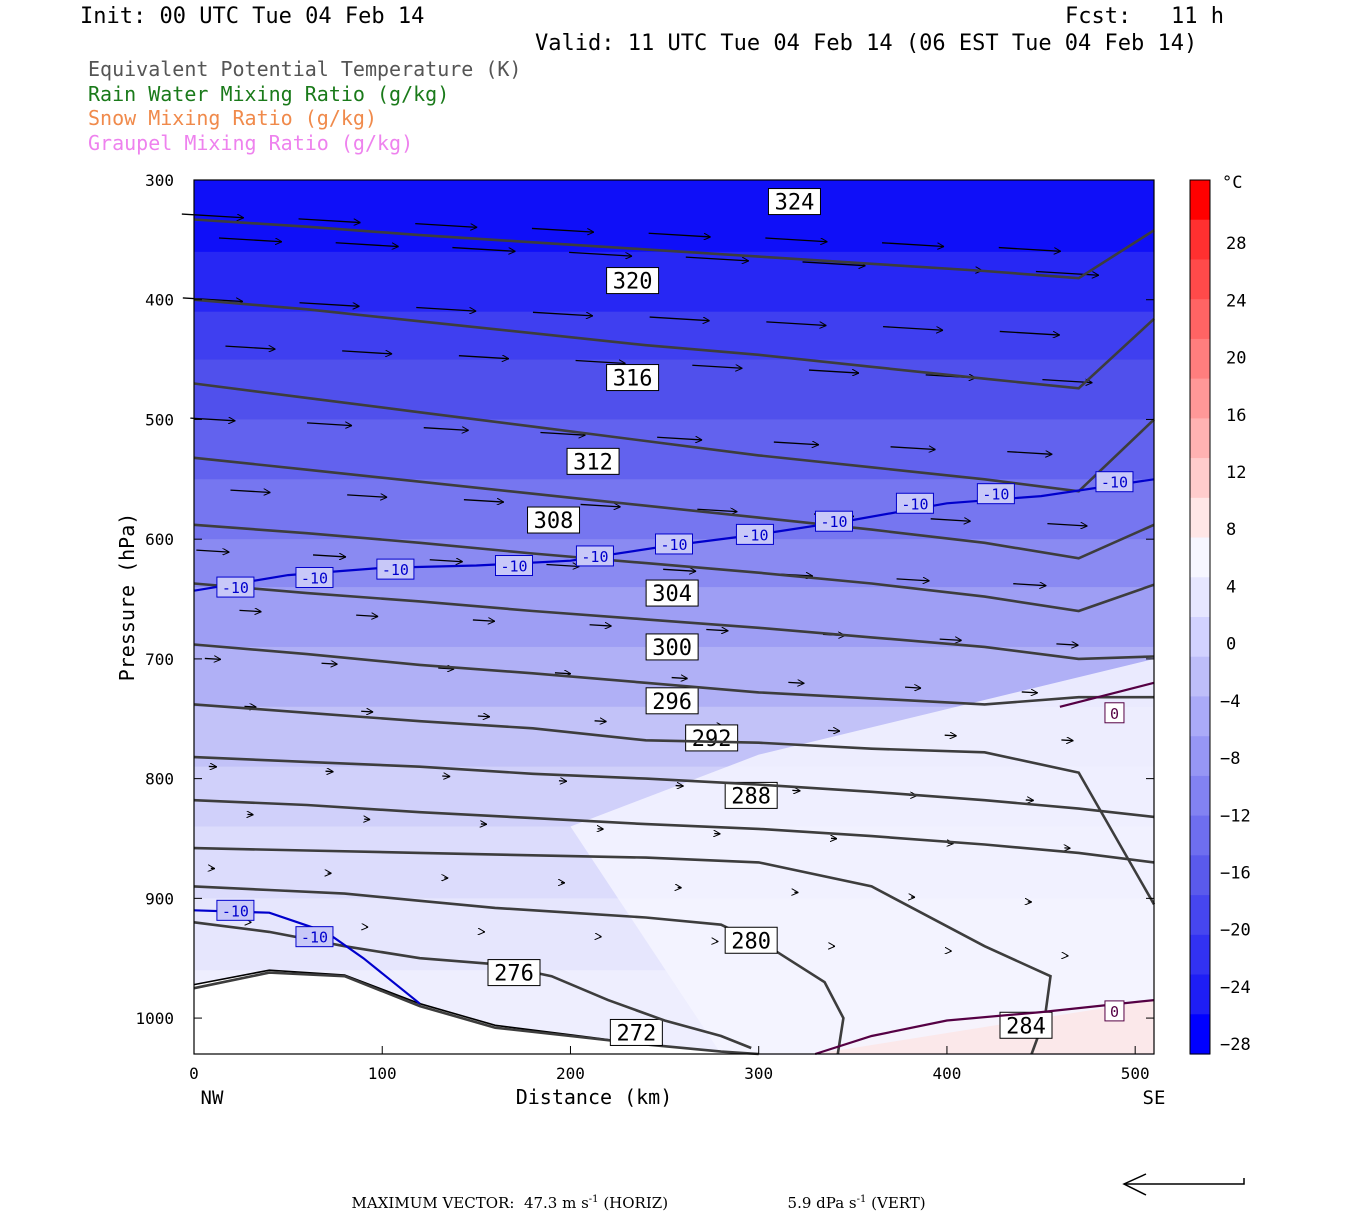  I want to click on isentrope-label: 292, so click(712, 739).